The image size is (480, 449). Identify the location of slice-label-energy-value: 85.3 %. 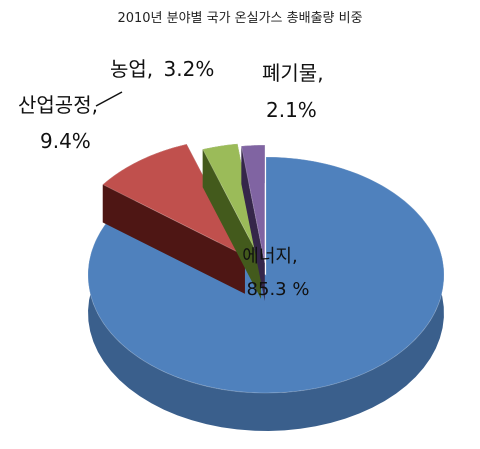
(278, 289).